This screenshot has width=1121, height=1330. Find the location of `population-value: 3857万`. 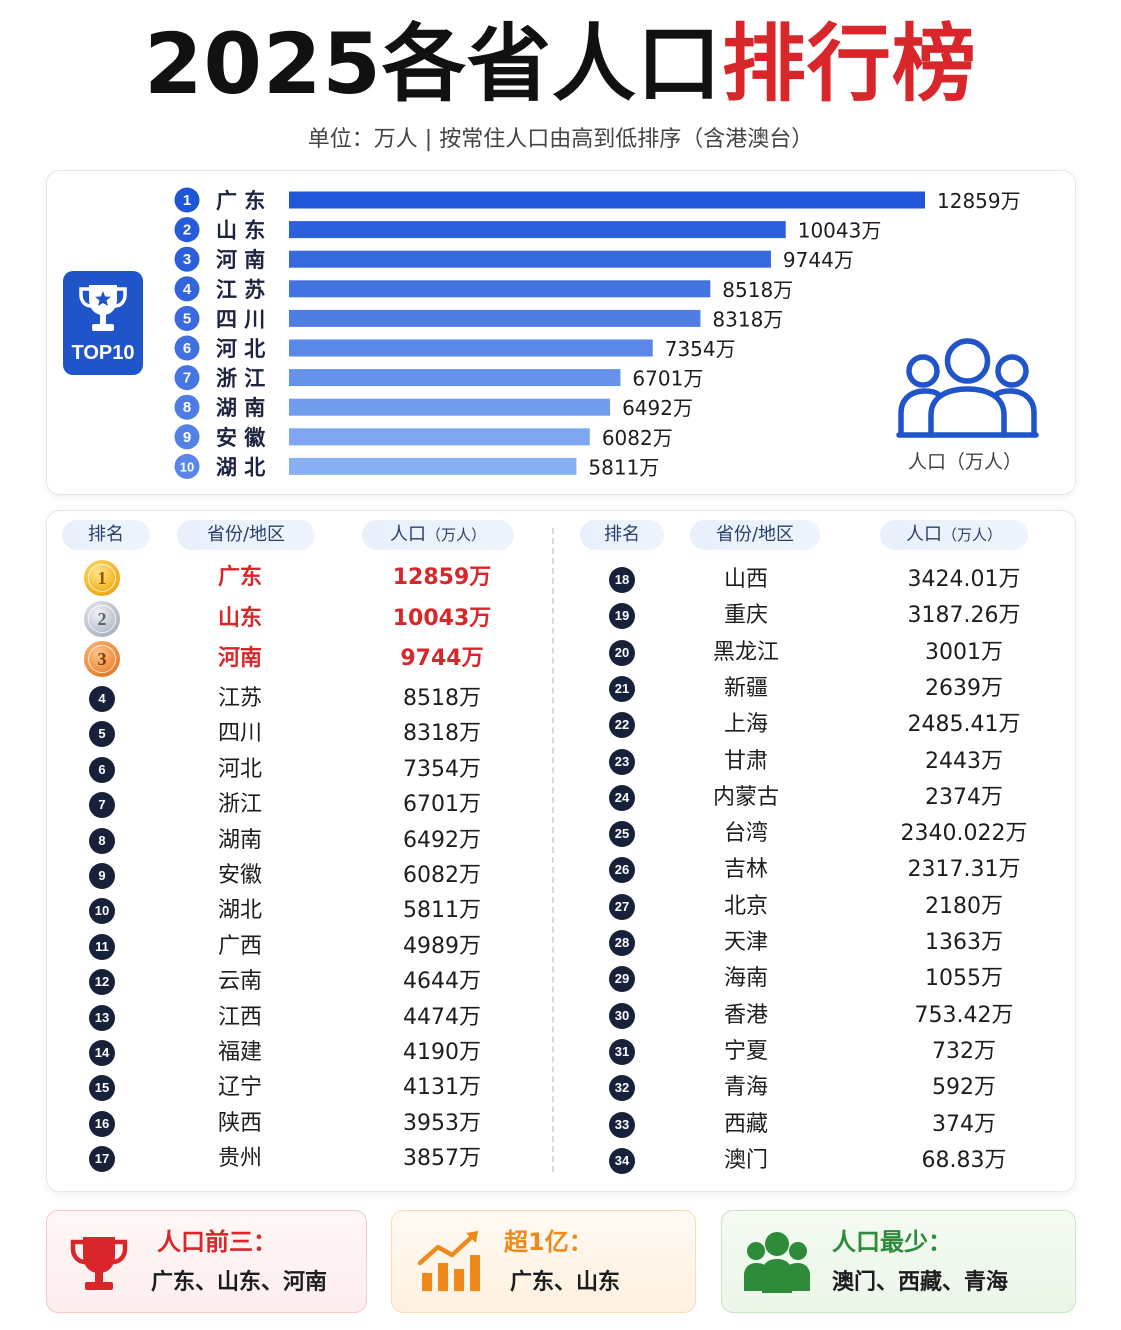

population-value: 3857万 is located at coordinates (442, 1159).